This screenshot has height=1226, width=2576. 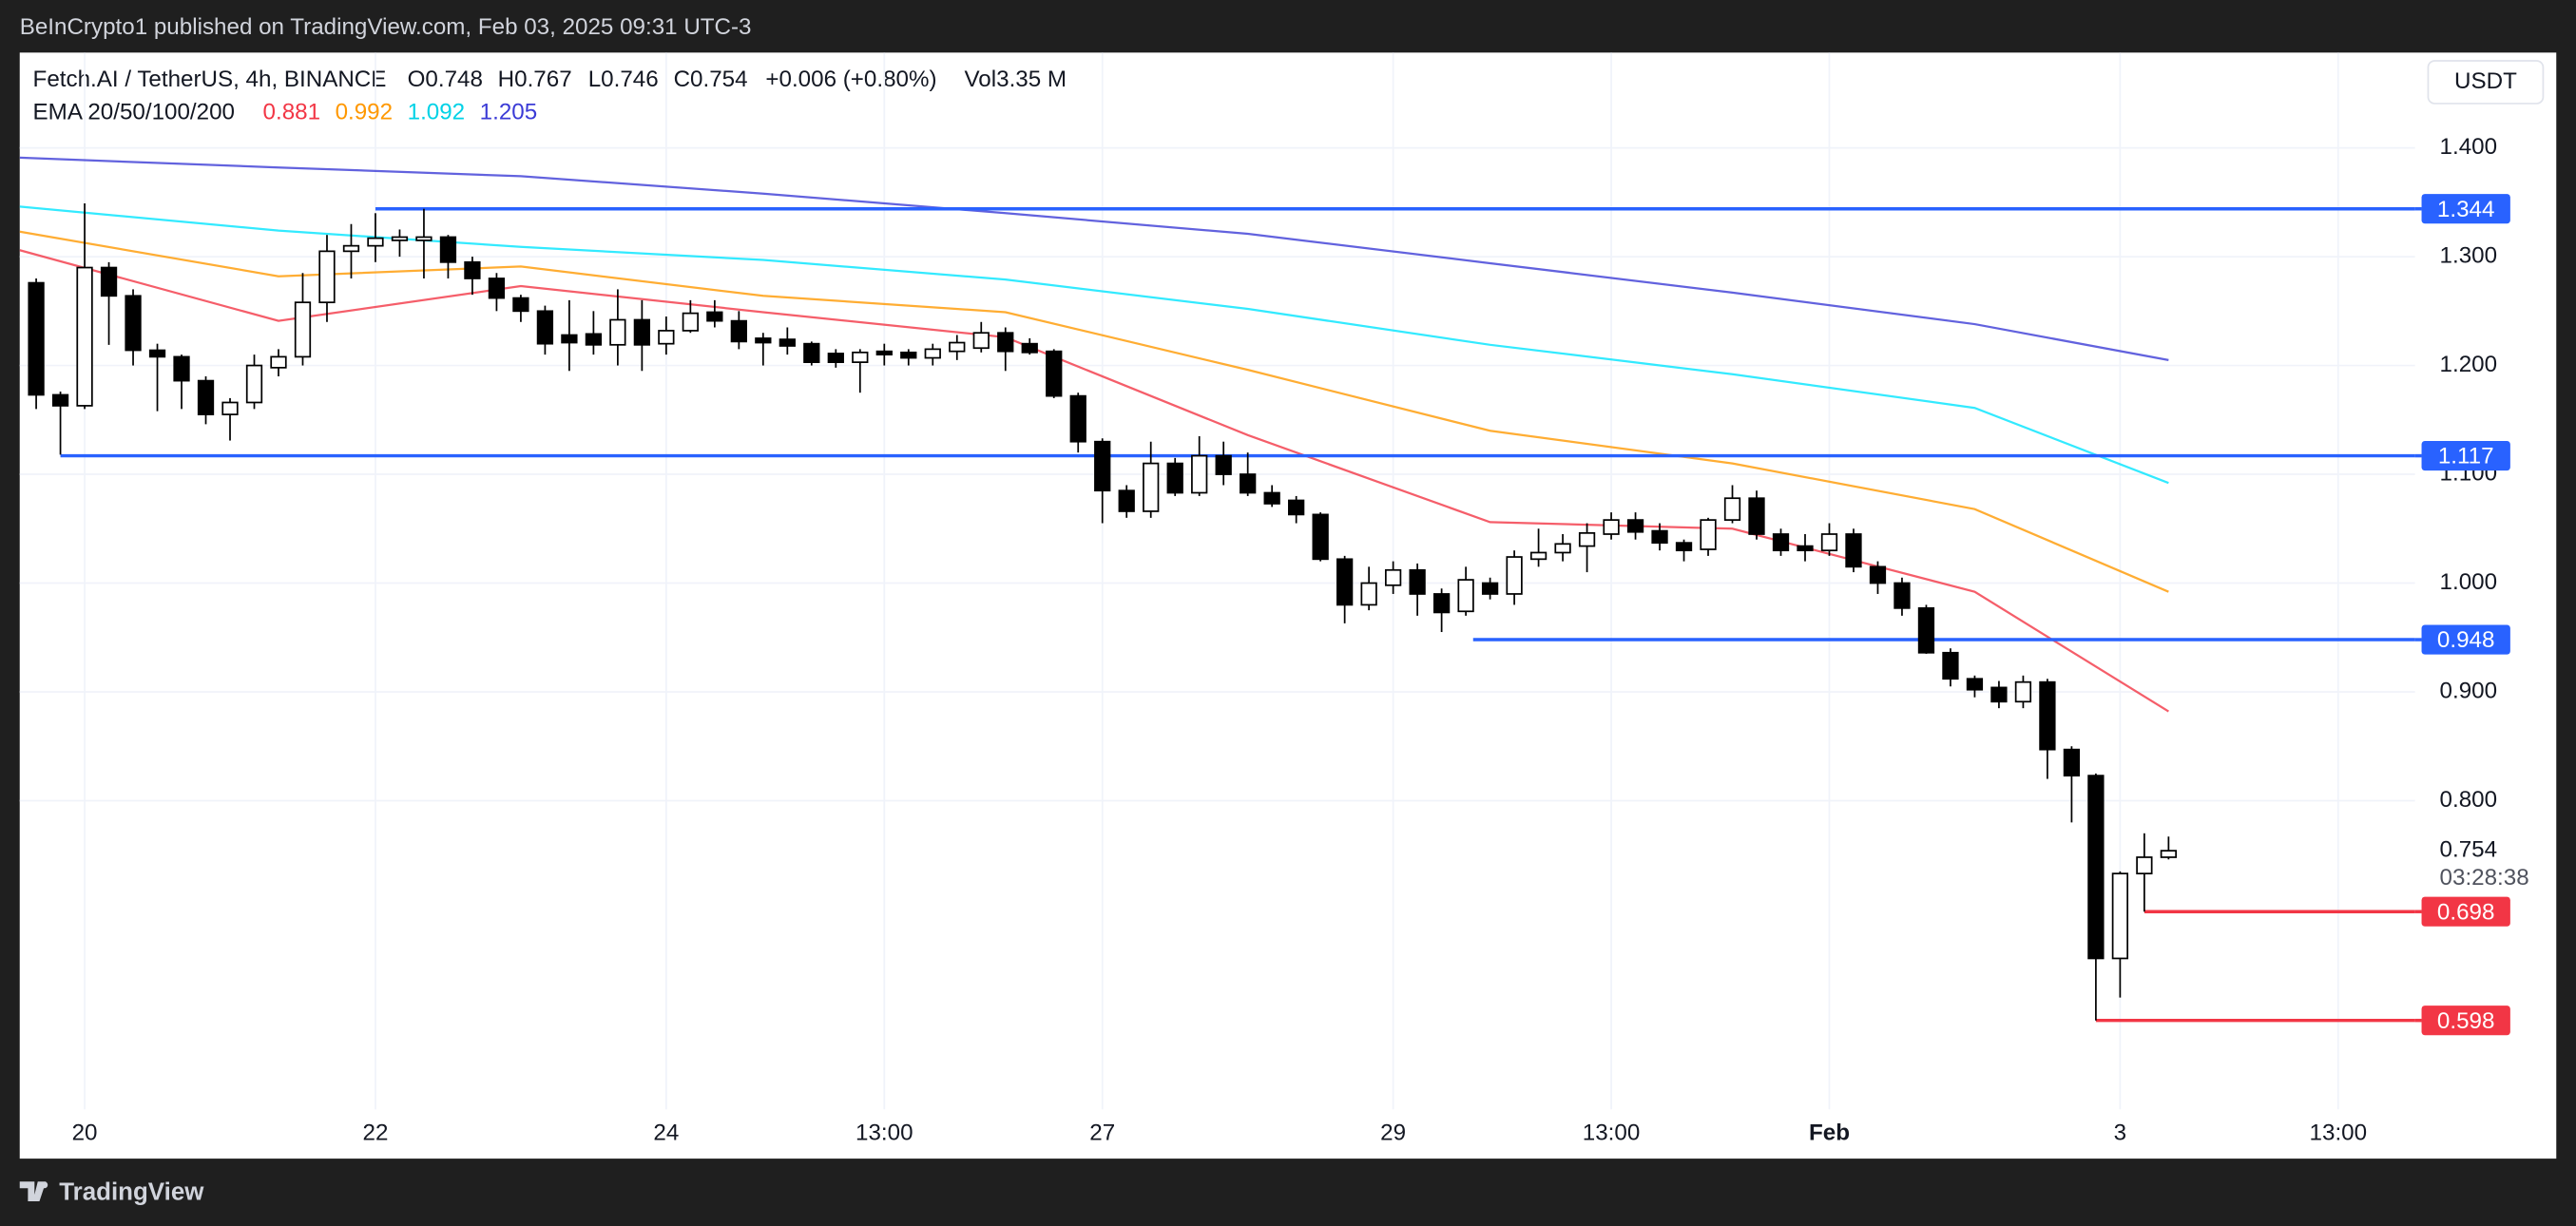 I want to click on x-tick-label: Feb, so click(x=1830, y=1134).